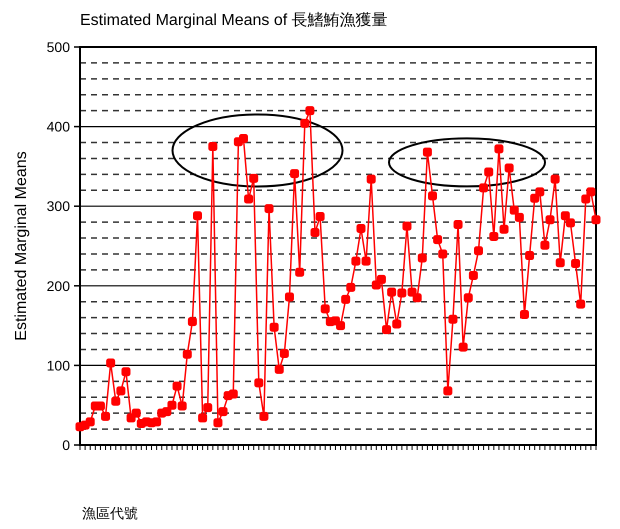  I want to click on chart-title: Estimated Marginal Means of 長鰭鮪漁獲量, so click(234, 20).